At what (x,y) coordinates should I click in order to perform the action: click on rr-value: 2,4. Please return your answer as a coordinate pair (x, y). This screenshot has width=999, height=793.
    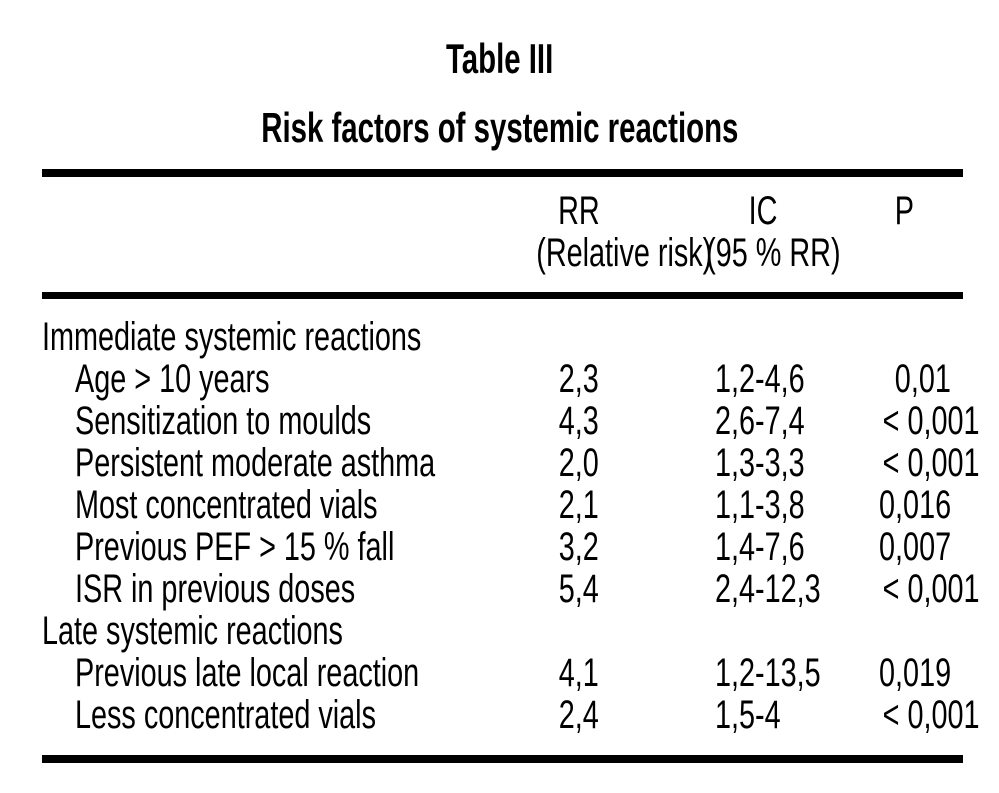
    Looking at the image, I should click on (578, 715).